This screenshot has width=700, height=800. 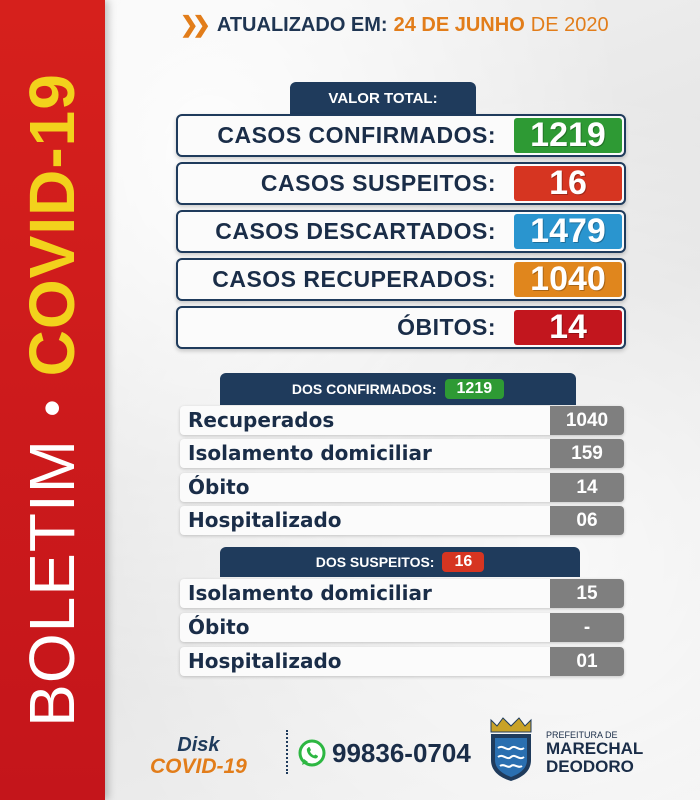 I want to click on suspected-section-title: DOS SUSPEITOS: 16, so click(x=400, y=562).